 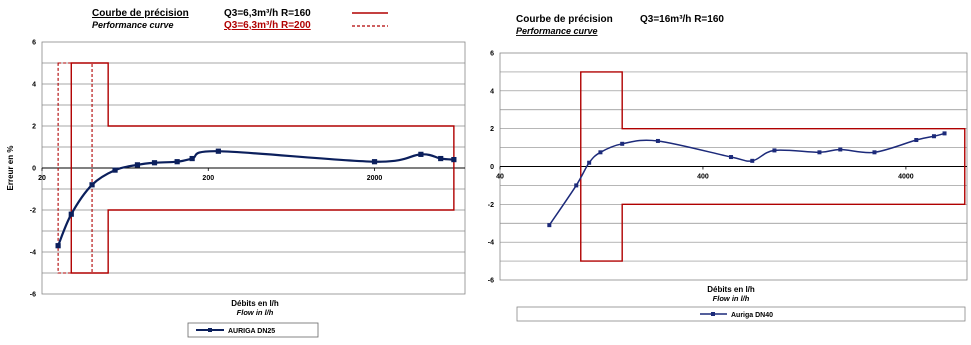 I want to click on left-y-tick-label: 6, so click(x=34, y=43).